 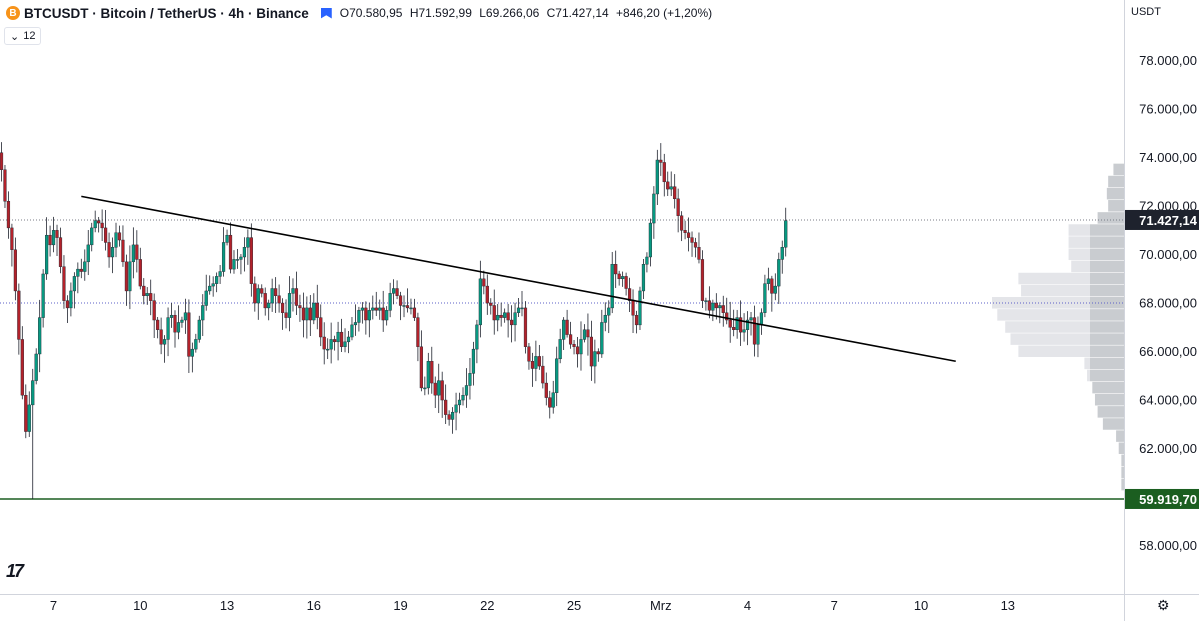 What do you see at coordinates (326, 13) in the screenshot?
I see `flag-icon` at bounding box center [326, 13].